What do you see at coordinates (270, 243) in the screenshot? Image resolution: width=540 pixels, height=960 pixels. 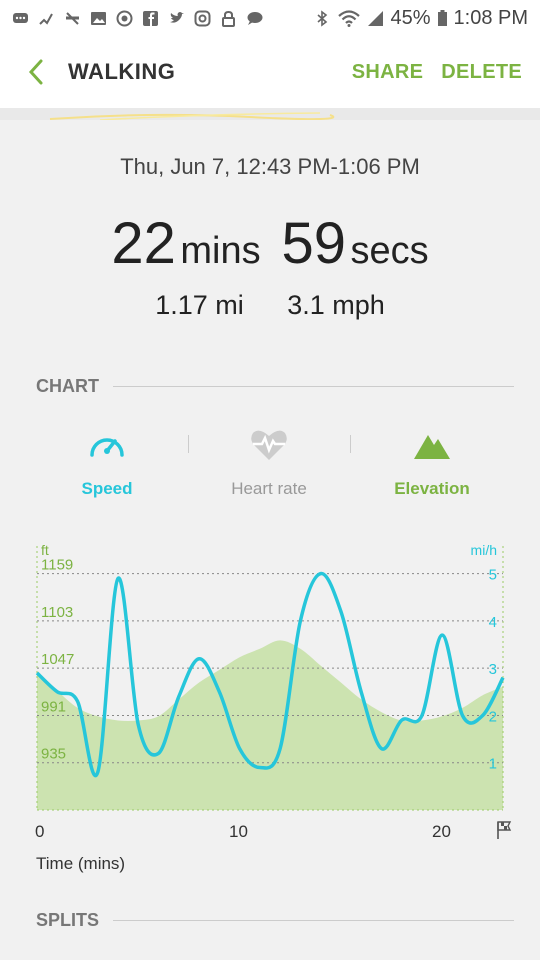 I see `workout-duration: 22 mins 59 secs` at bounding box center [270, 243].